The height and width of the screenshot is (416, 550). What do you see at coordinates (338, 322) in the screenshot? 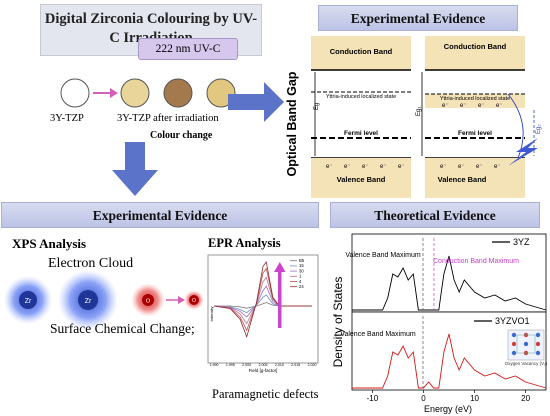
I see `dos-ylabel: Density of States` at bounding box center [338, 322].